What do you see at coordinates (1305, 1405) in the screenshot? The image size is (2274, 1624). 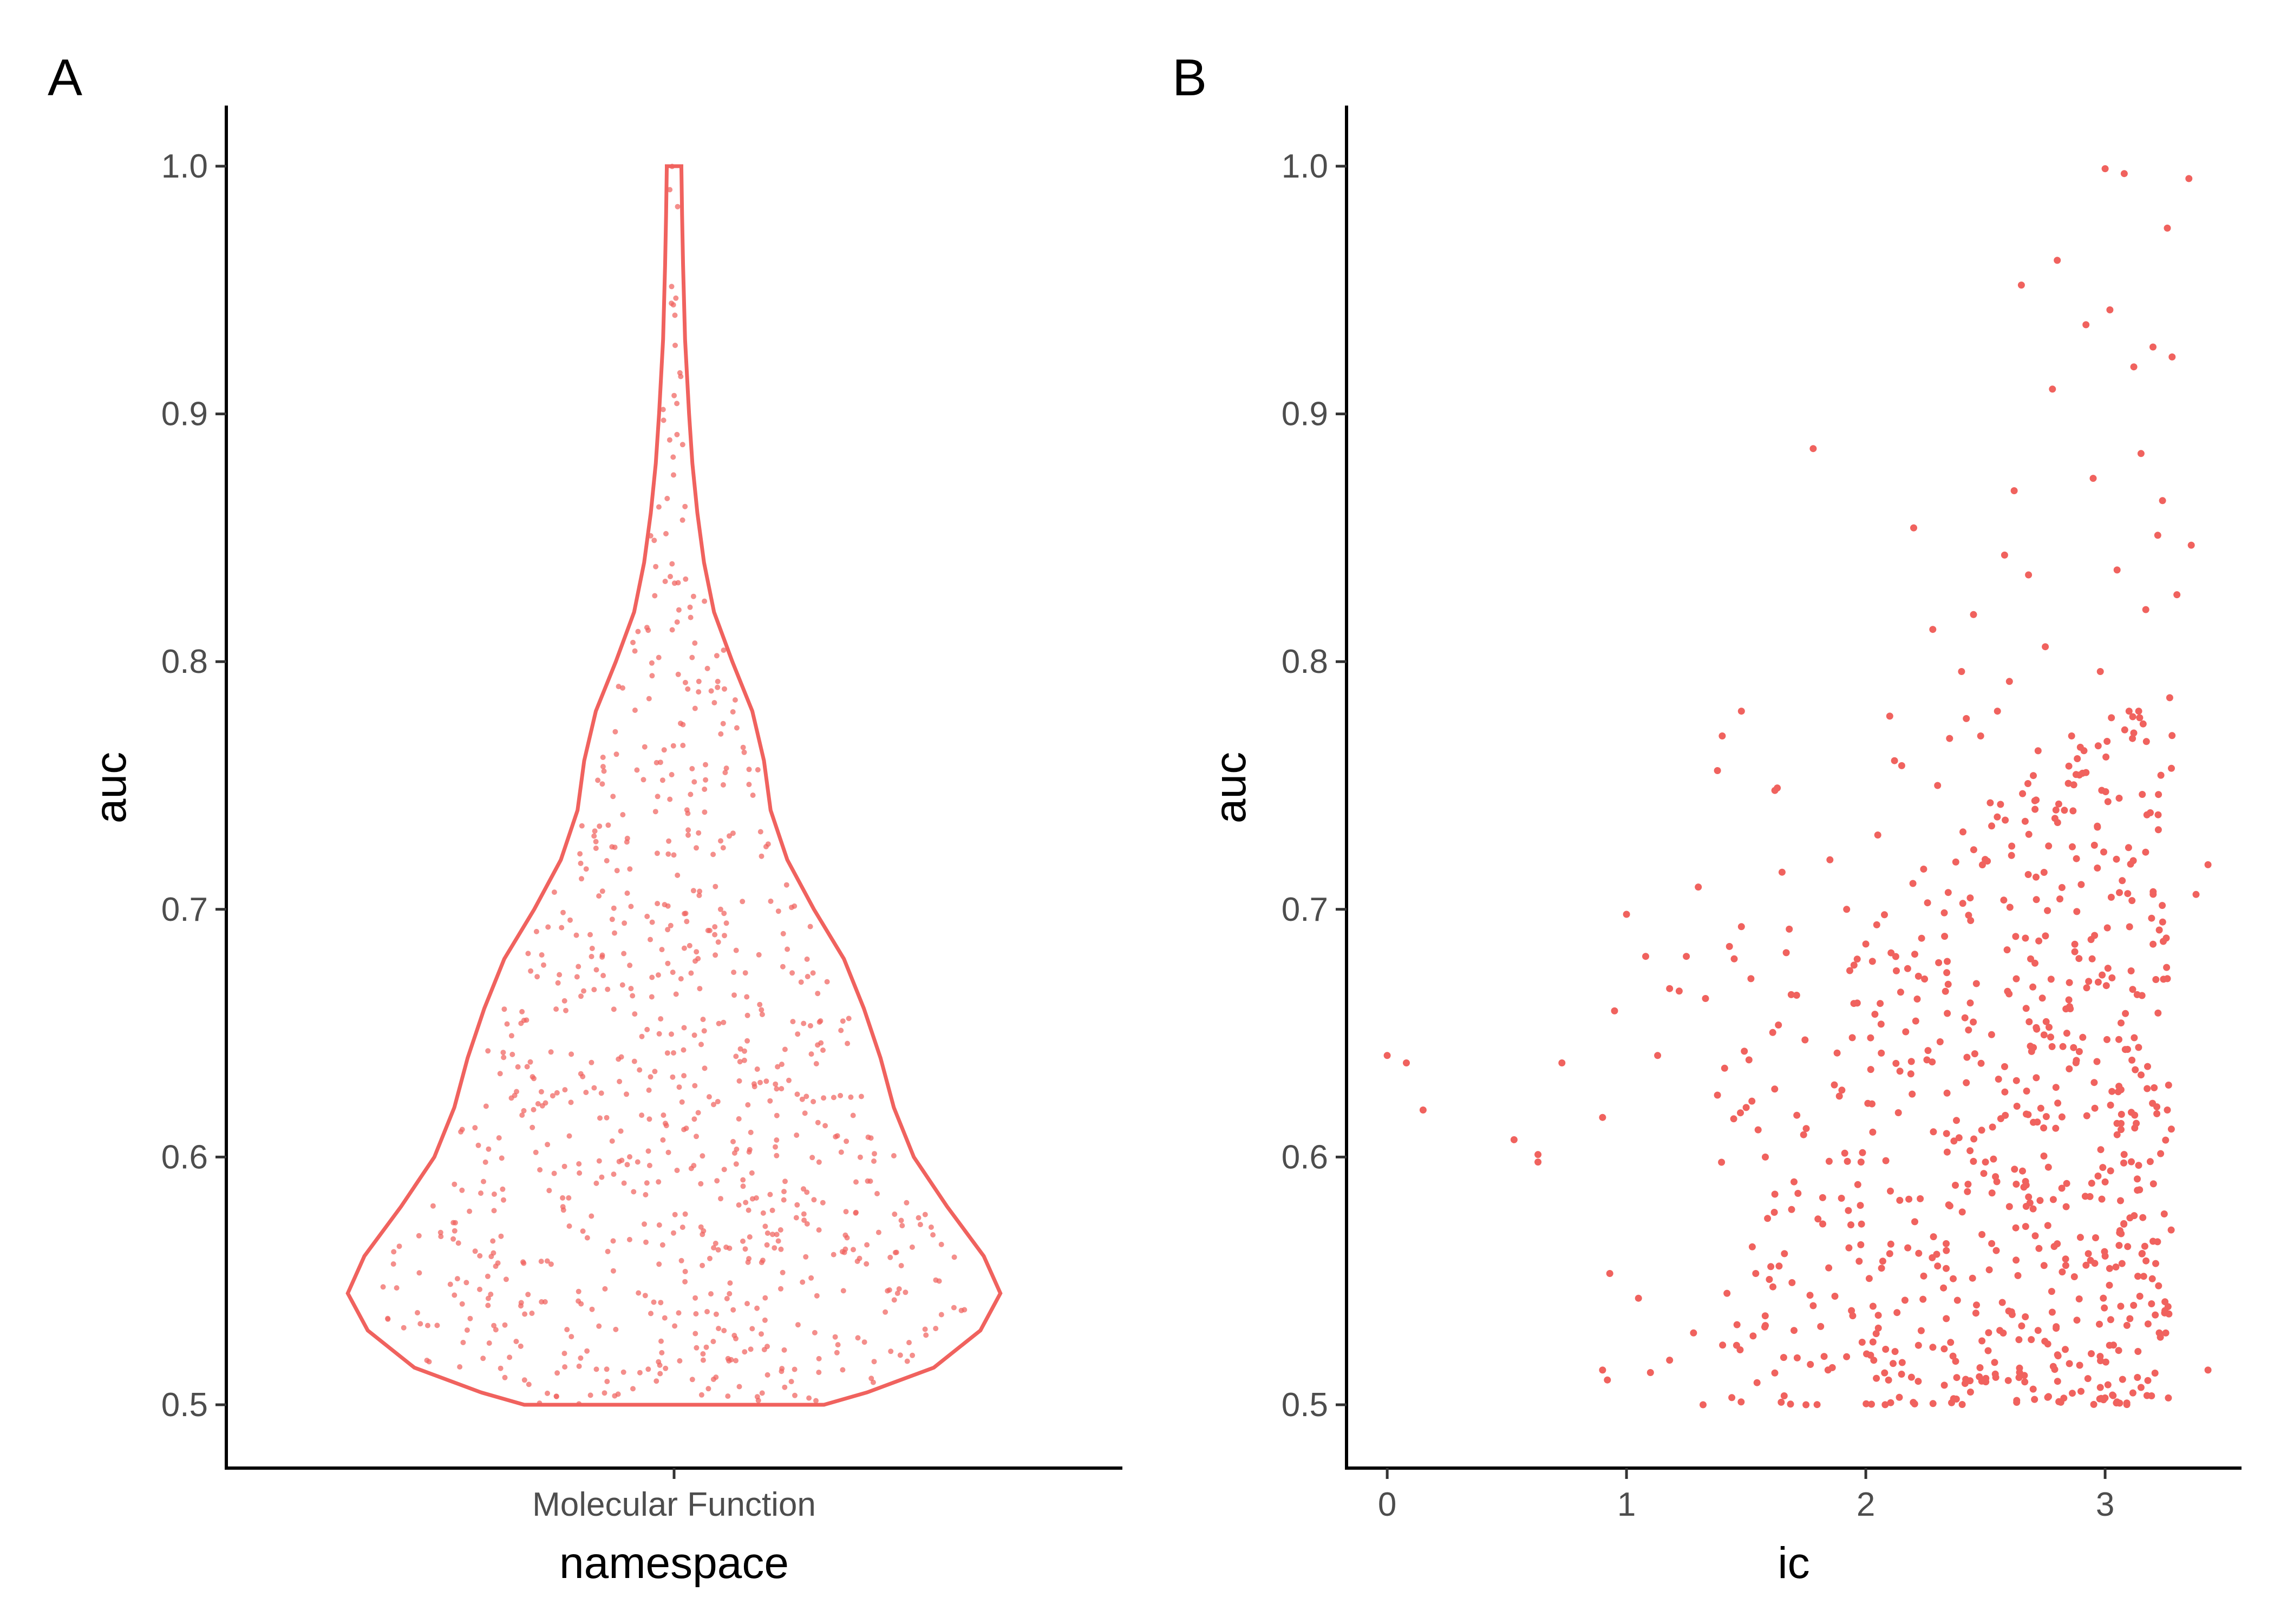 I see `y-tick-label: 0.5` at bounding box center [1305, 1405].